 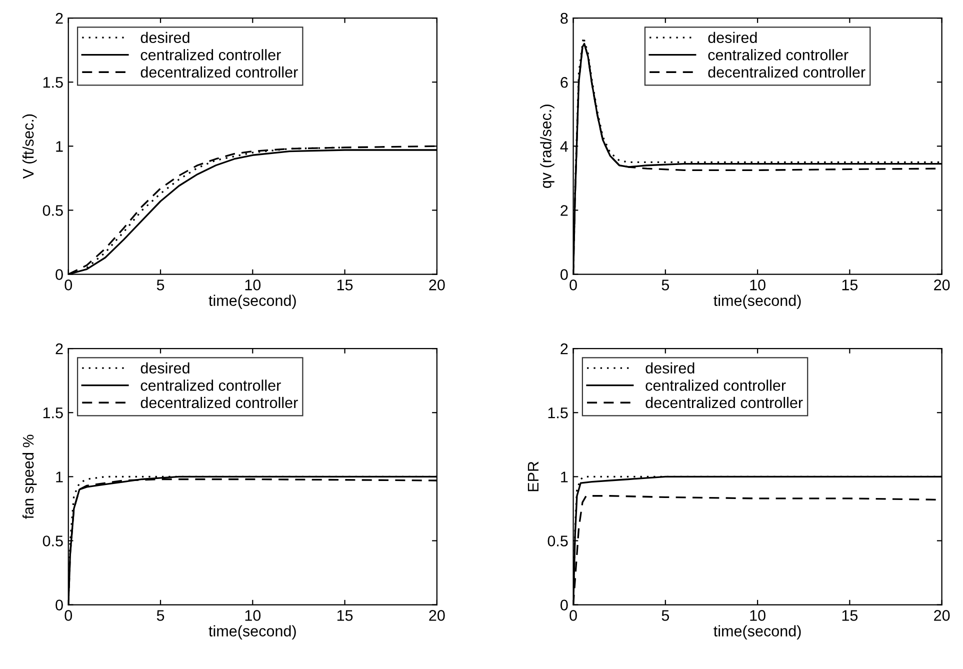 I want to click on y-tick-label: 4, so click(x=564, y=146).